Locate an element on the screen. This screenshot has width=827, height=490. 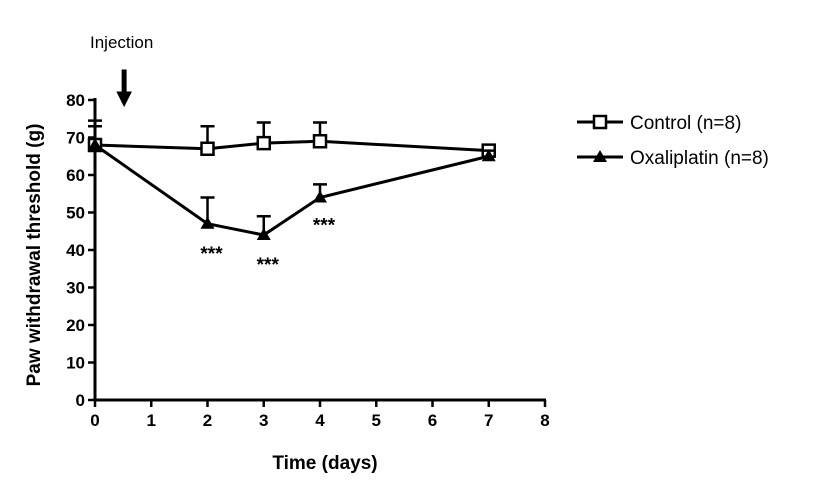
x-tick-label: 0 is located at coordinates (94, 420).